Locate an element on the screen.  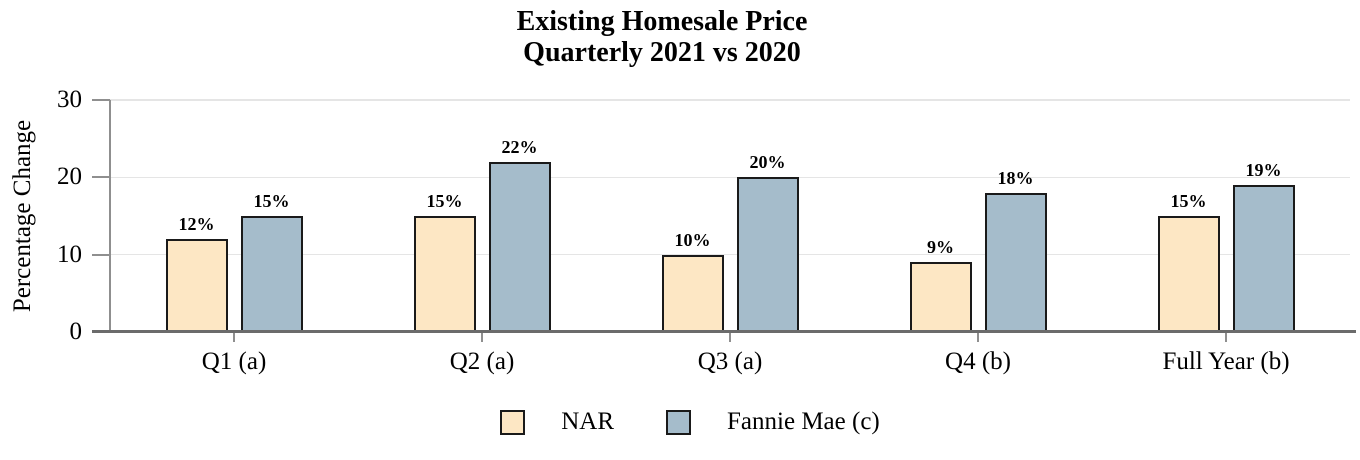
y-axis-tick-label: 10 is located at coordinates (69, 254).